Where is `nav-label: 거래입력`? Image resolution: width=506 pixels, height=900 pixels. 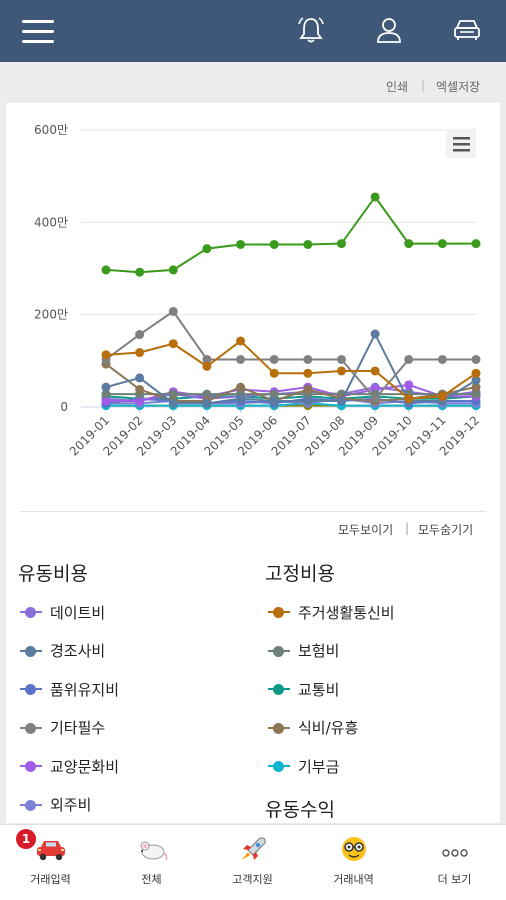 nav-label: 거래입력 is located at coordinates (50, 879).